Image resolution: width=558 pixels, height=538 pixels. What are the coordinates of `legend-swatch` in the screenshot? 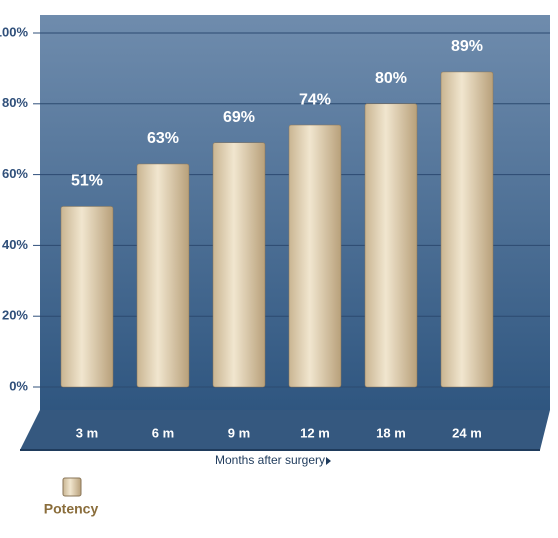 It's located at (72, 487).